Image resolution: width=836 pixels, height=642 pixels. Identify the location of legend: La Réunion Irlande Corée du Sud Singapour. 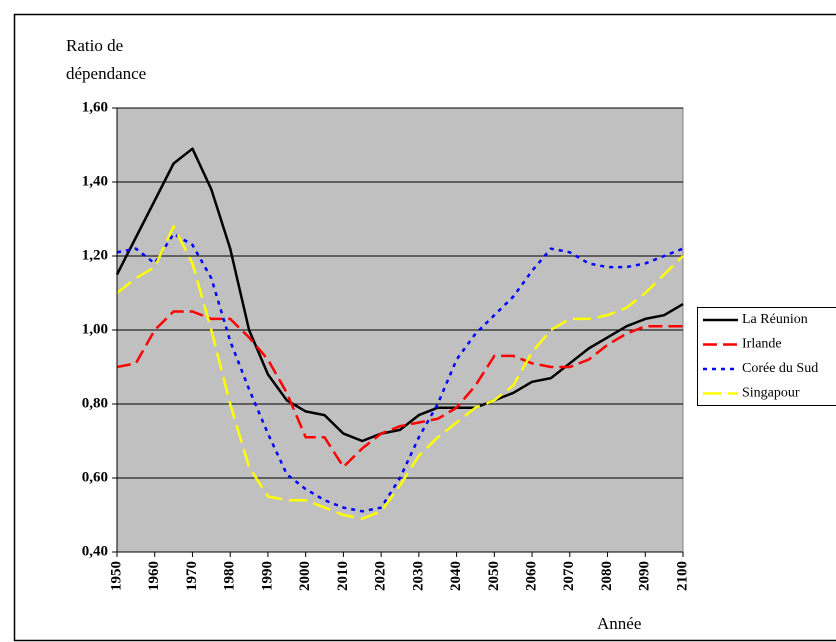
(766, 356).